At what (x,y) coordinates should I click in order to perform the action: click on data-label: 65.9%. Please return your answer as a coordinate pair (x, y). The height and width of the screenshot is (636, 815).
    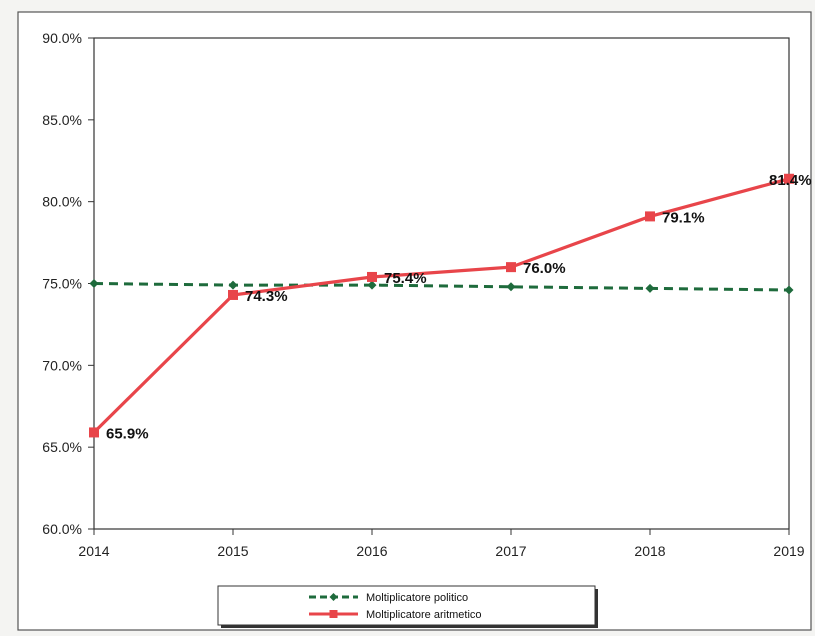
    Looking at the image, I should click on (127, 433).